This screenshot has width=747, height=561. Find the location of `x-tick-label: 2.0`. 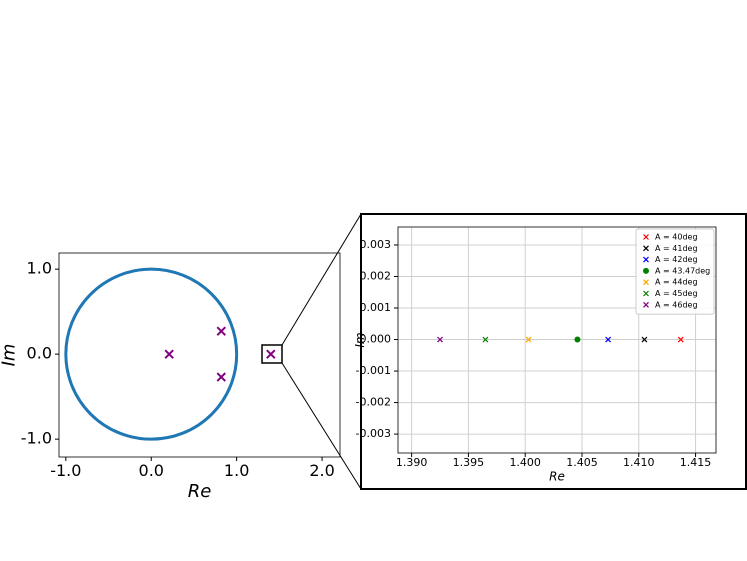

x-tick-label: 2.0 is located at coordinates (321, 470).